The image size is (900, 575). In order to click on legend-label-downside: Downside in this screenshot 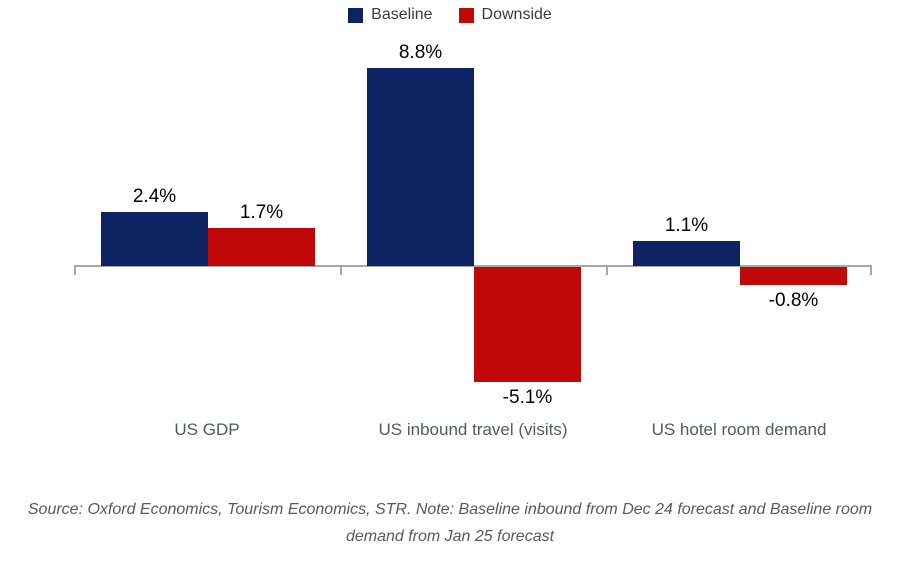, I will do `click(516, 14)`.